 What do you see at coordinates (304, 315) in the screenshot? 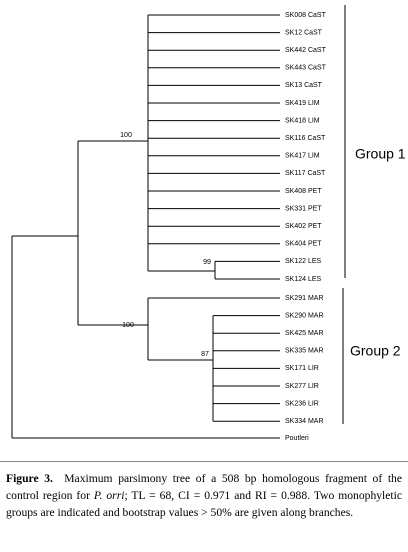
I see `leaf-label: SK290 MAR` at bounding box center [304, 315].